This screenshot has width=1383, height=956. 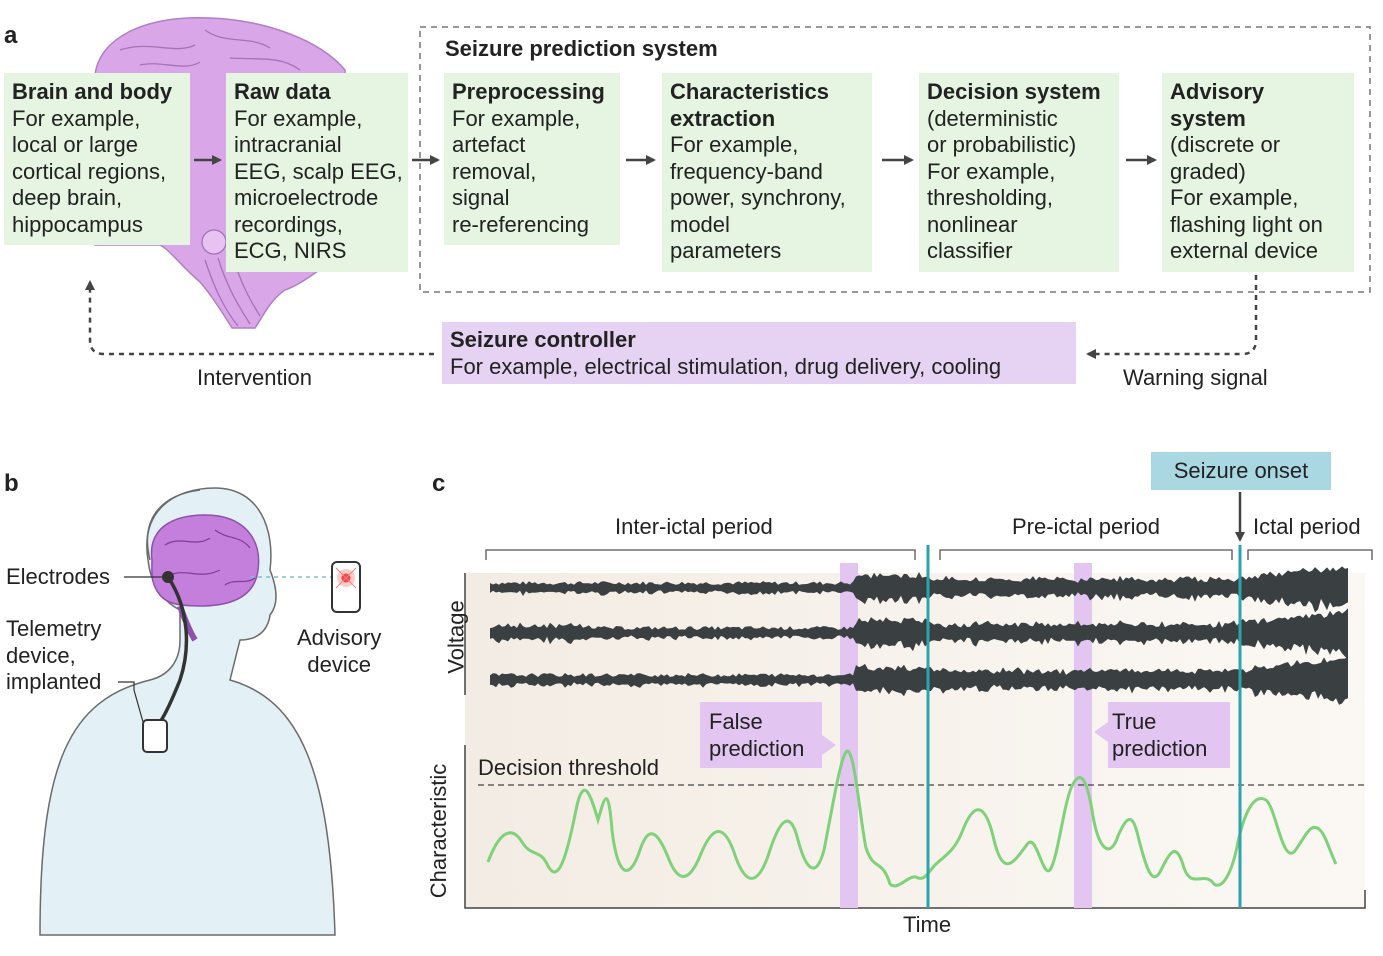 I want to click on period-brackets, so click(x=929, y=554).